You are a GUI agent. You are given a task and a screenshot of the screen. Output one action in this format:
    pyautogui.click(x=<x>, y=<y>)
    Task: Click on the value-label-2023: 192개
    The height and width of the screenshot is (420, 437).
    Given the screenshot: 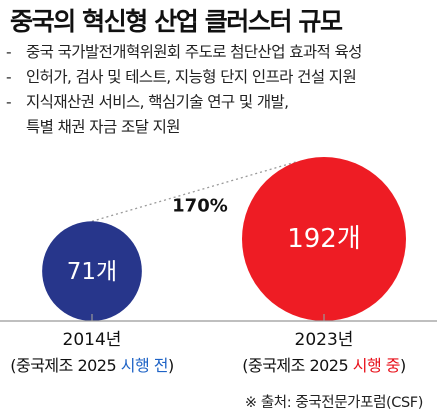 What is the action you would take?
    pyautogui.click(x=324, y=239)
    